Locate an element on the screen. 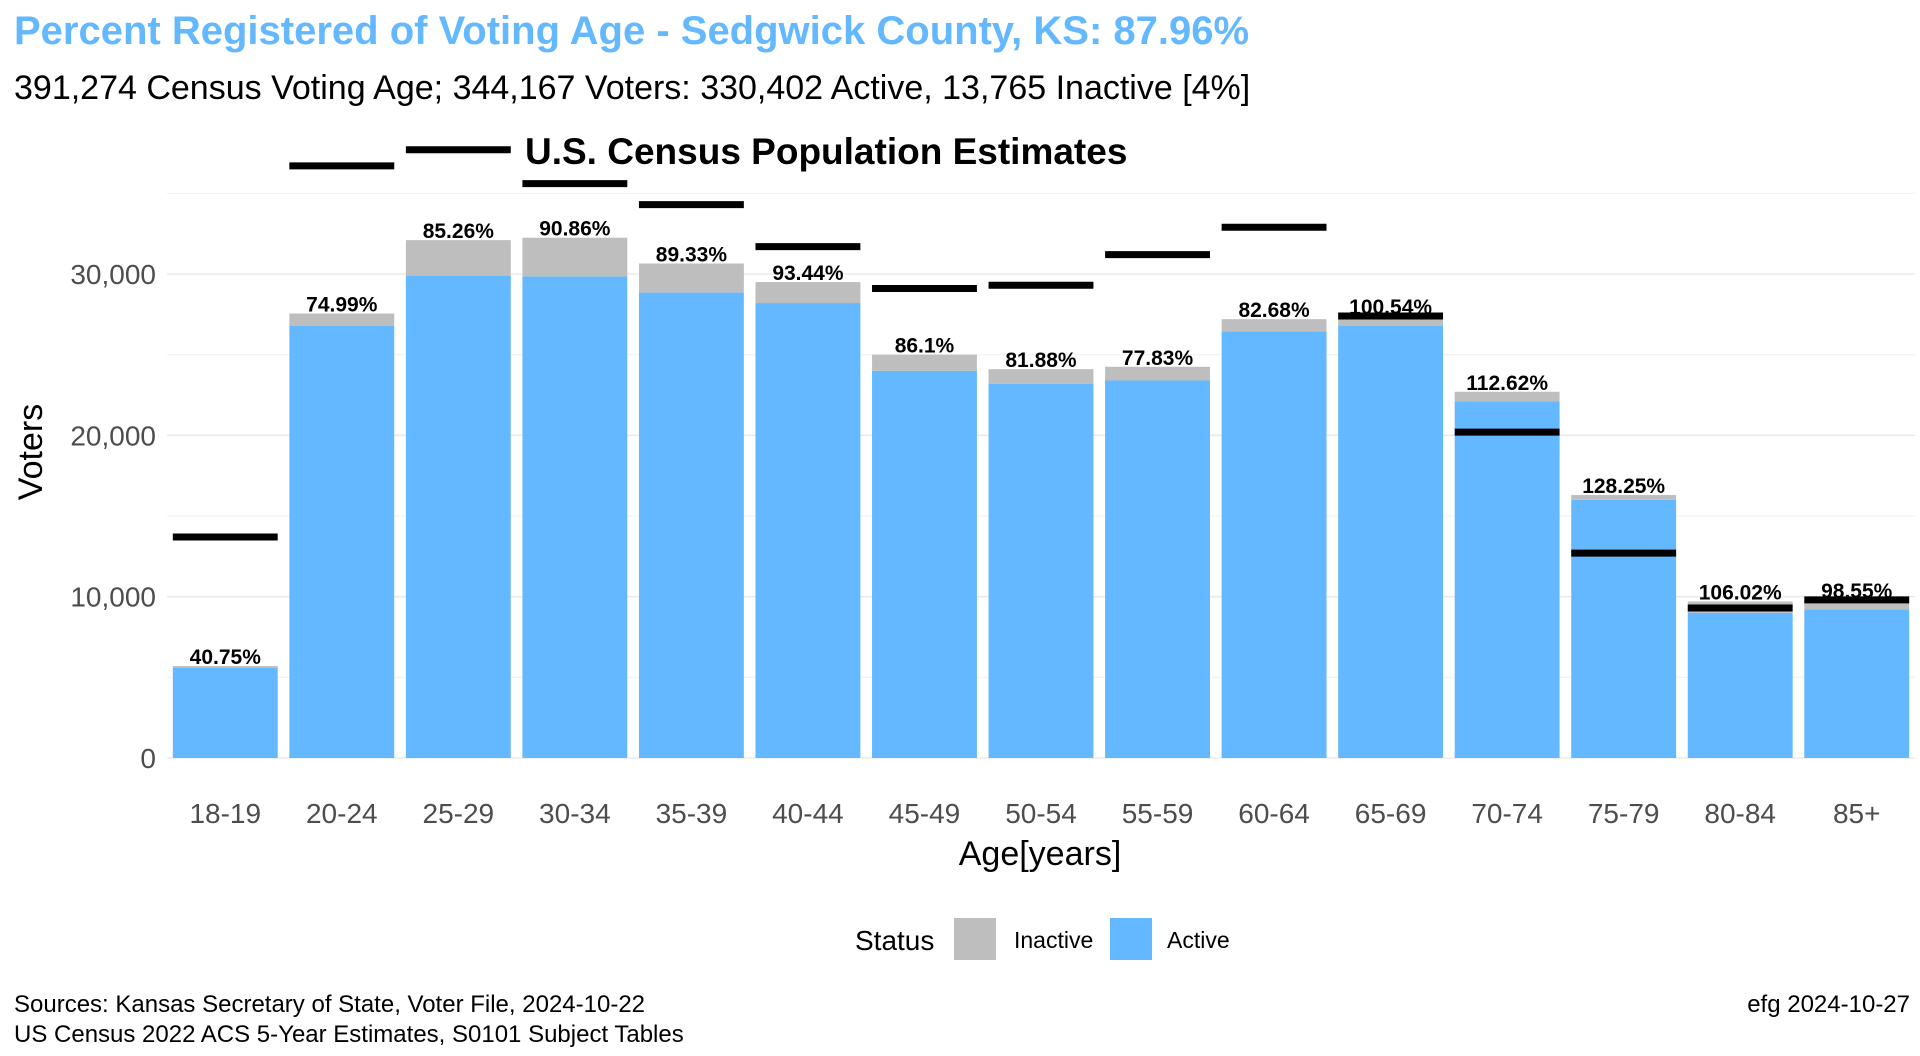 The width and height of the screenshot is (1920, 1056). x-tick-label: 35-39 is located at coordinates (692, 813).